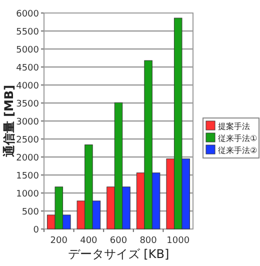  I want to click on y-tick-label: 3500, so click(28, 105).